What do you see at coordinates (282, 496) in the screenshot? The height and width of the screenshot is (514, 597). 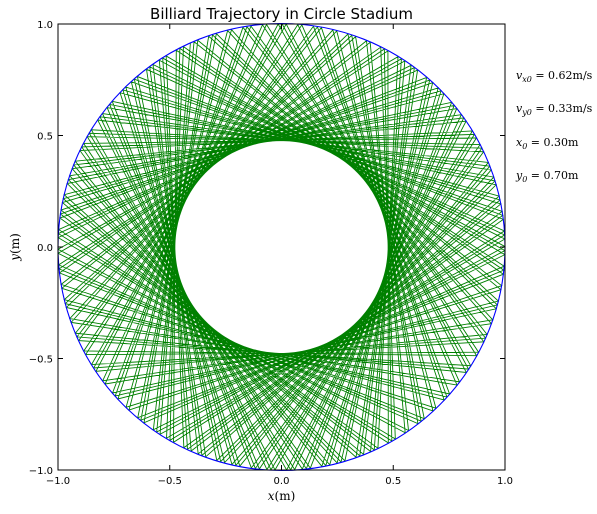 I see `x-axis-label: x(m)` at bounding box center [282, 496].